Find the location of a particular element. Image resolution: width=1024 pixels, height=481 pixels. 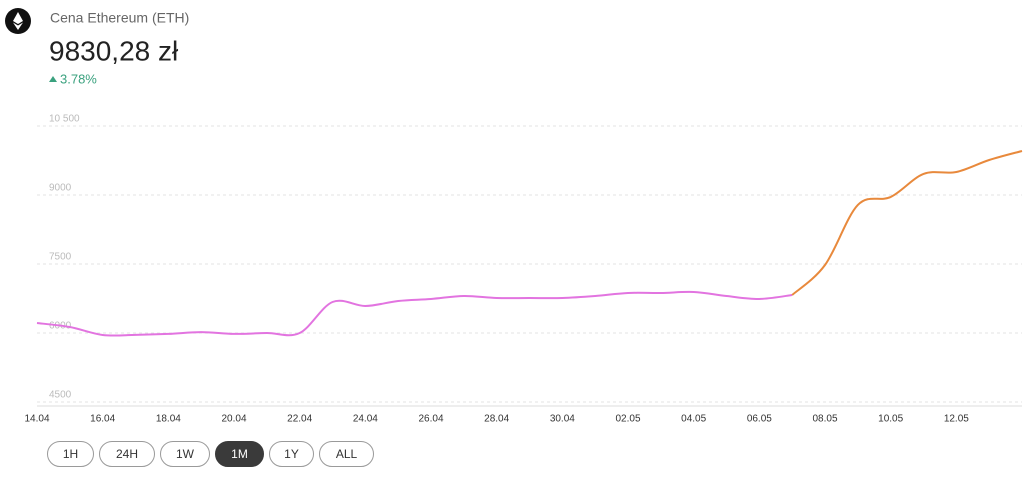

x-tick-label: 20.04 is located at coordinates (233, 419).